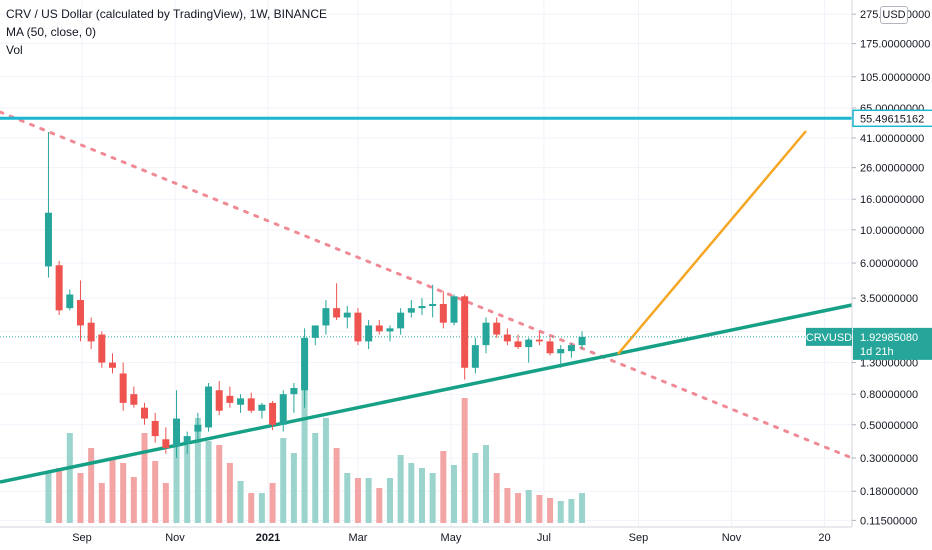 The width and height of the screenshot is (932, 550). What do you see at coordinates (892, 231) in the screenshot?
I see `price-tick-label: 10.00000000` at bounding box center [892, 231].